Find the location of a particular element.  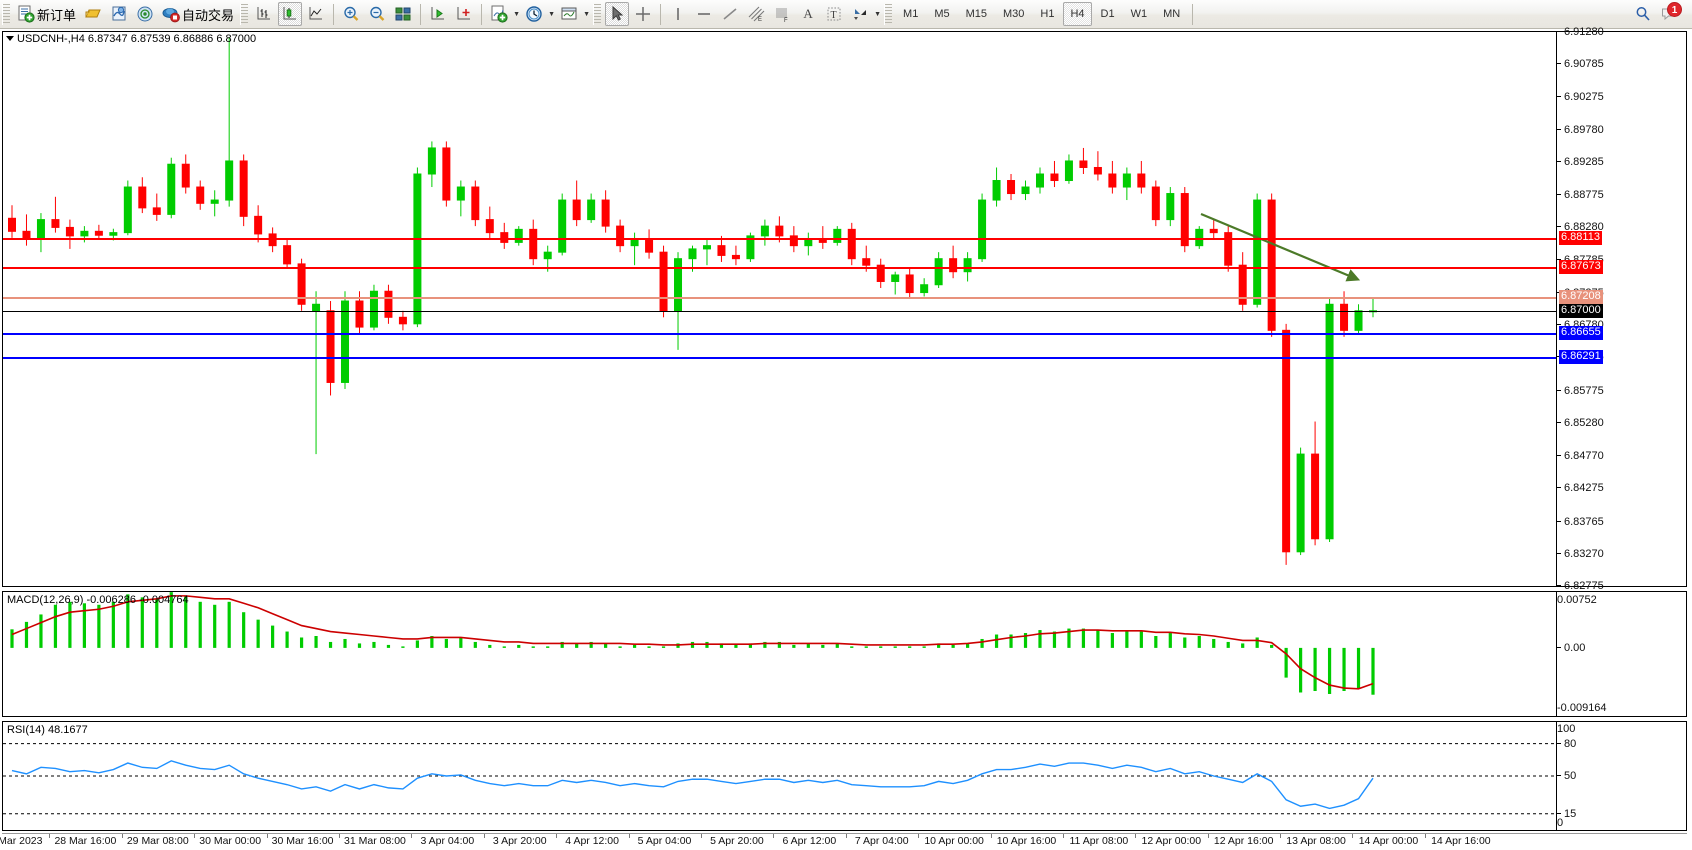

new-order-button: 新订单 is located at coordinates (46, 14).